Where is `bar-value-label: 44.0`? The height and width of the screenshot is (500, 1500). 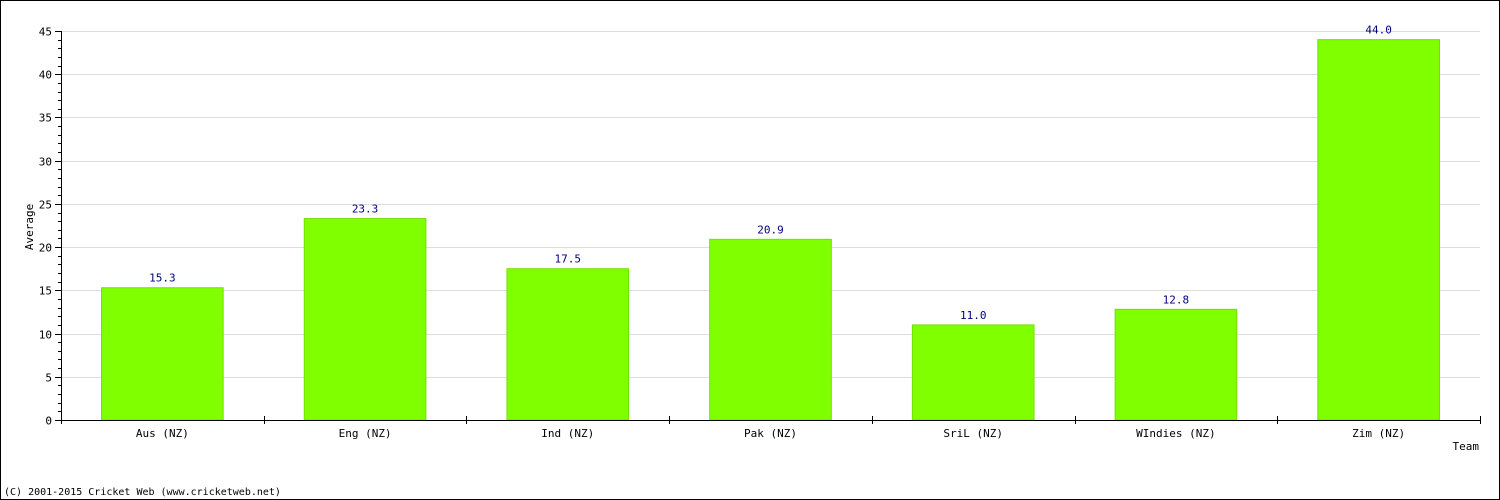
bar-value-label: 44.0 is located at coordinates (1378, 30).